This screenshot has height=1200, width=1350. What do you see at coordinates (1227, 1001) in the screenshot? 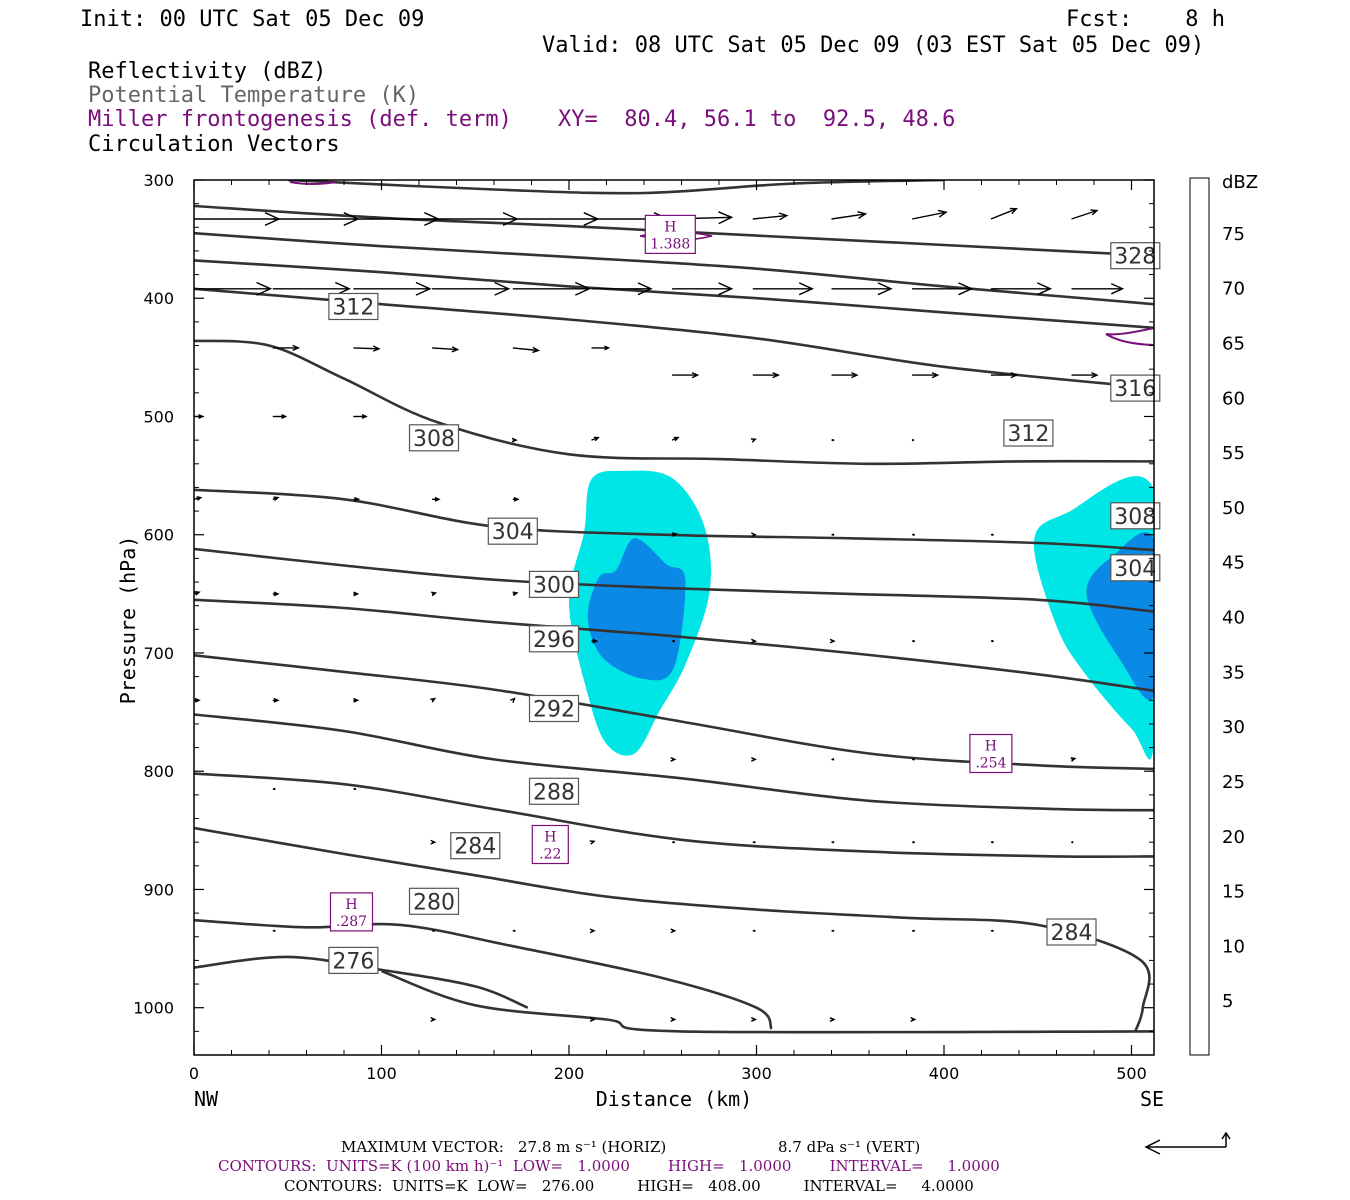
I see `colorbar-label: 5` at bounding box center [1227, 1001].